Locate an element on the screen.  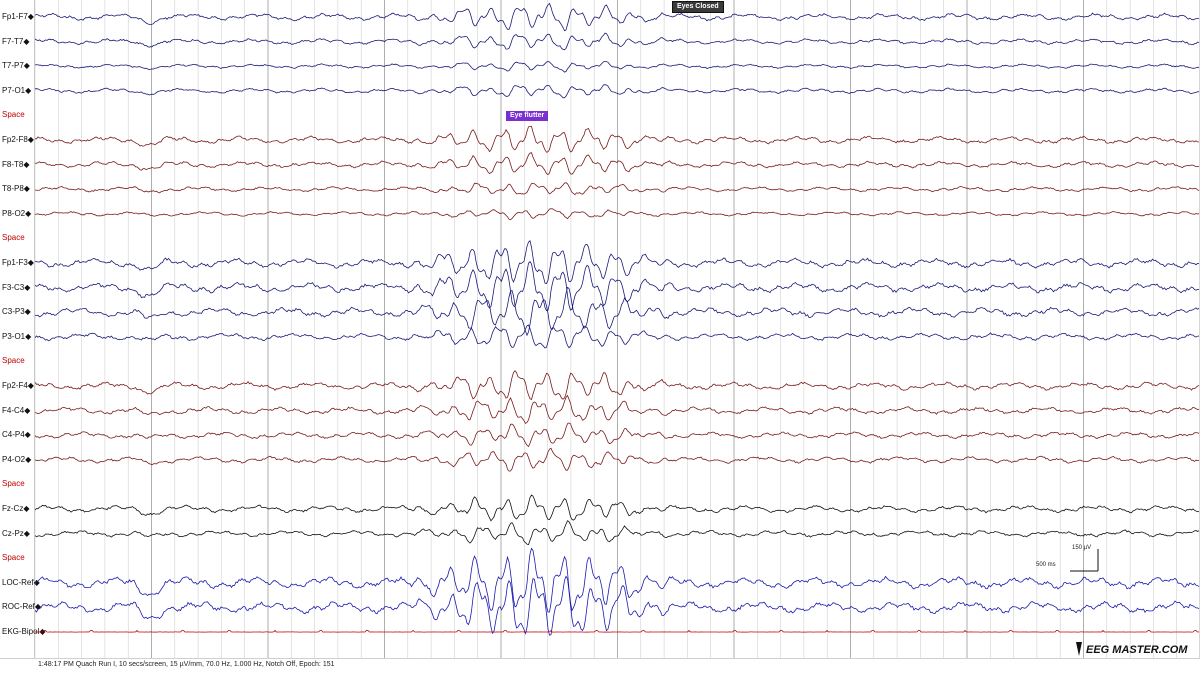
channel-label: F8-T8◆ is located at coordinates (16, 164).